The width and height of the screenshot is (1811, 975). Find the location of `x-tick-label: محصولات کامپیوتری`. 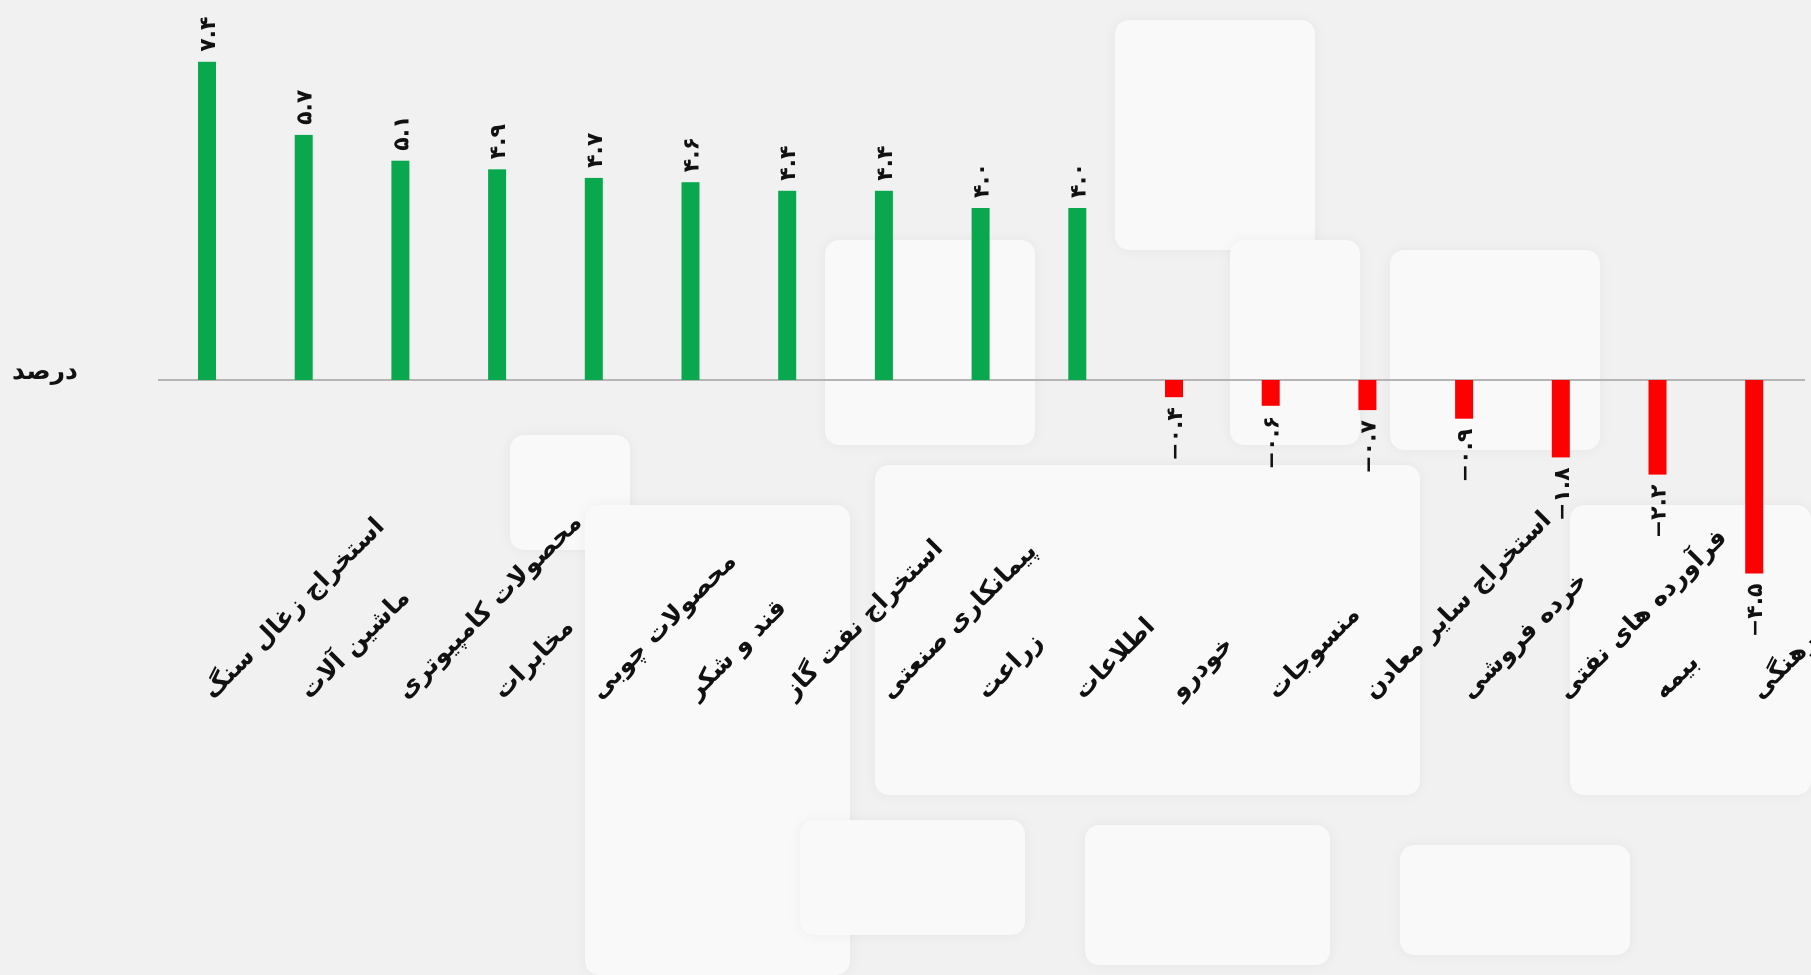

x-tick-label: محصولات کامپیوتری is located at coordinates (489, 606).